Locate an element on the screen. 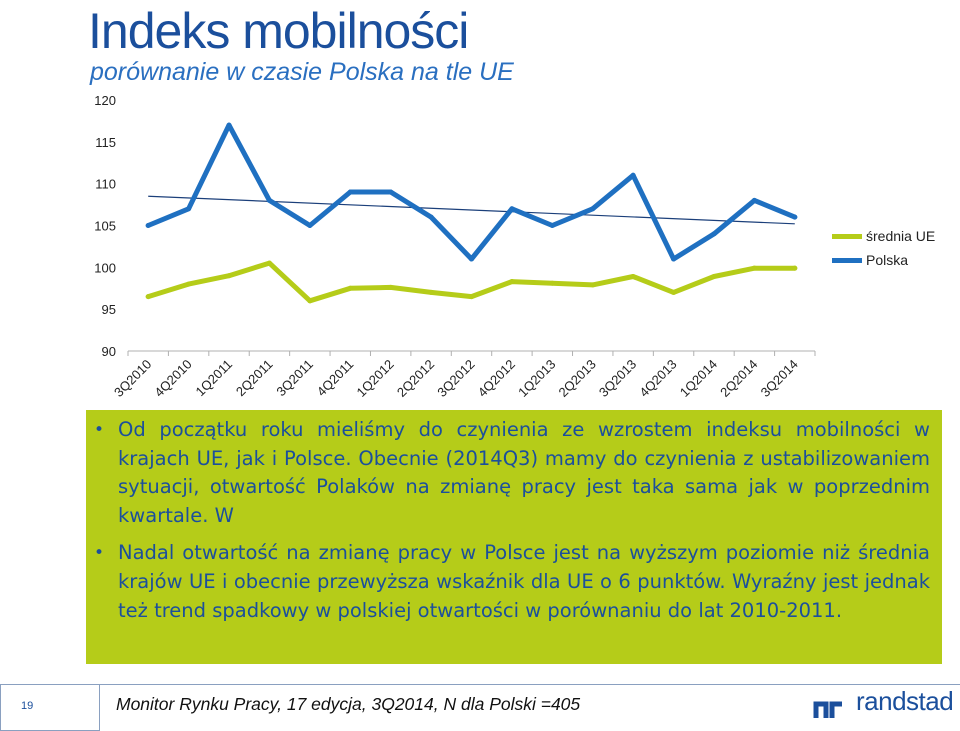 This screenshot has height=731, width=960. x-tick-label: 3Q2013 is located at coordinates (617, 378).